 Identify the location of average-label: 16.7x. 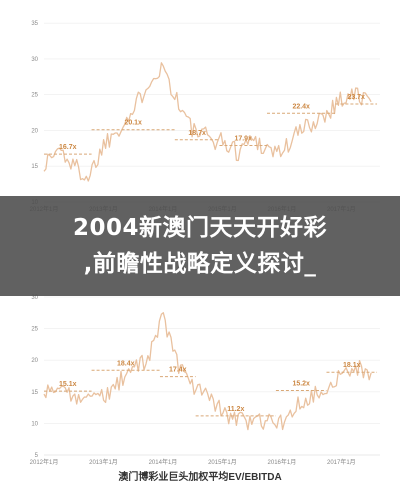
(68, 147).